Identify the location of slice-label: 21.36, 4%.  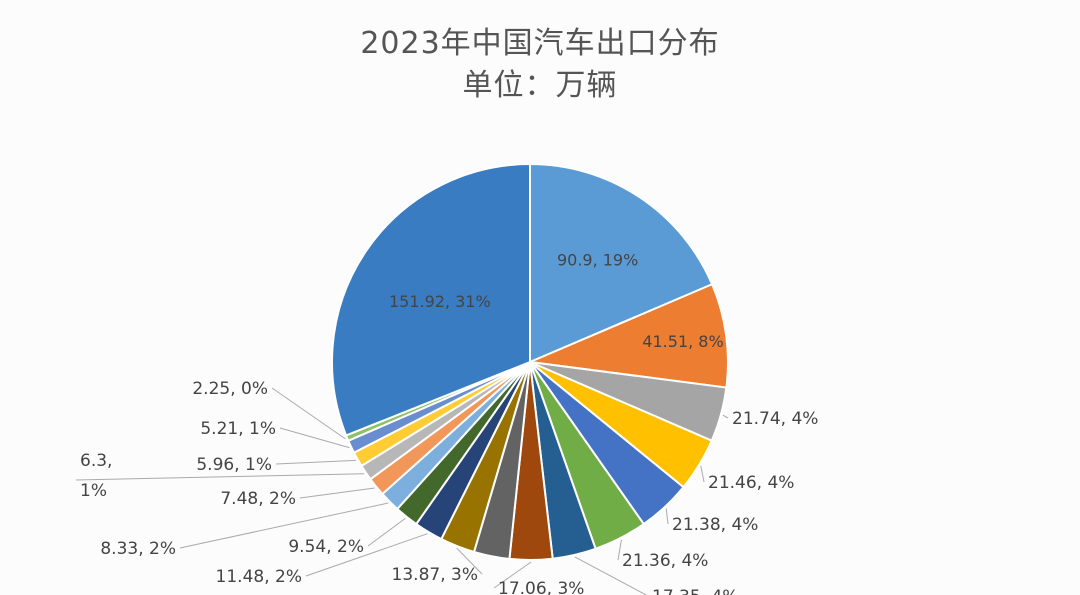
(665, 561).